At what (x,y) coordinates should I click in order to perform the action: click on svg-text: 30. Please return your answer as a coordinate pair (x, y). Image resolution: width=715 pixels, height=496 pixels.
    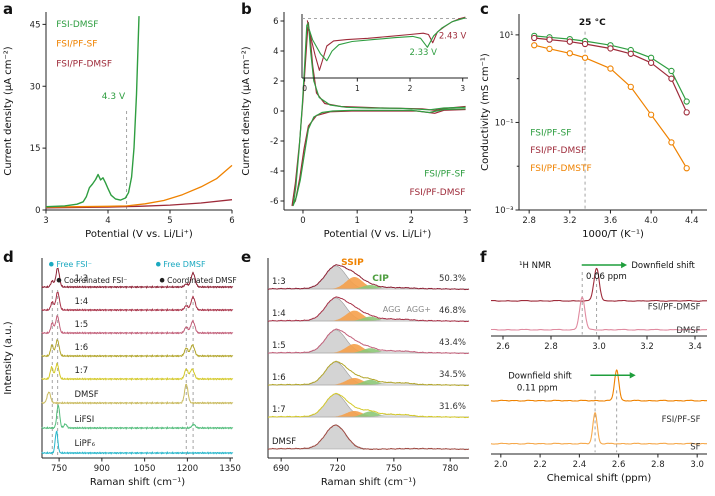
    Looking at the image, I should click on (35, 87).